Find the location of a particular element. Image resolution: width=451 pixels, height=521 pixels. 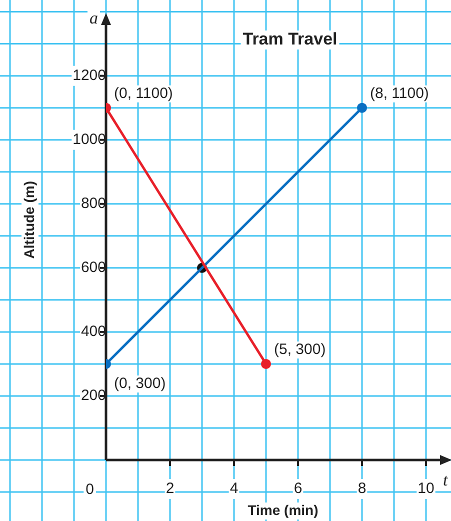

chart-title: Tram Travel is located at coordinates (290, 39).